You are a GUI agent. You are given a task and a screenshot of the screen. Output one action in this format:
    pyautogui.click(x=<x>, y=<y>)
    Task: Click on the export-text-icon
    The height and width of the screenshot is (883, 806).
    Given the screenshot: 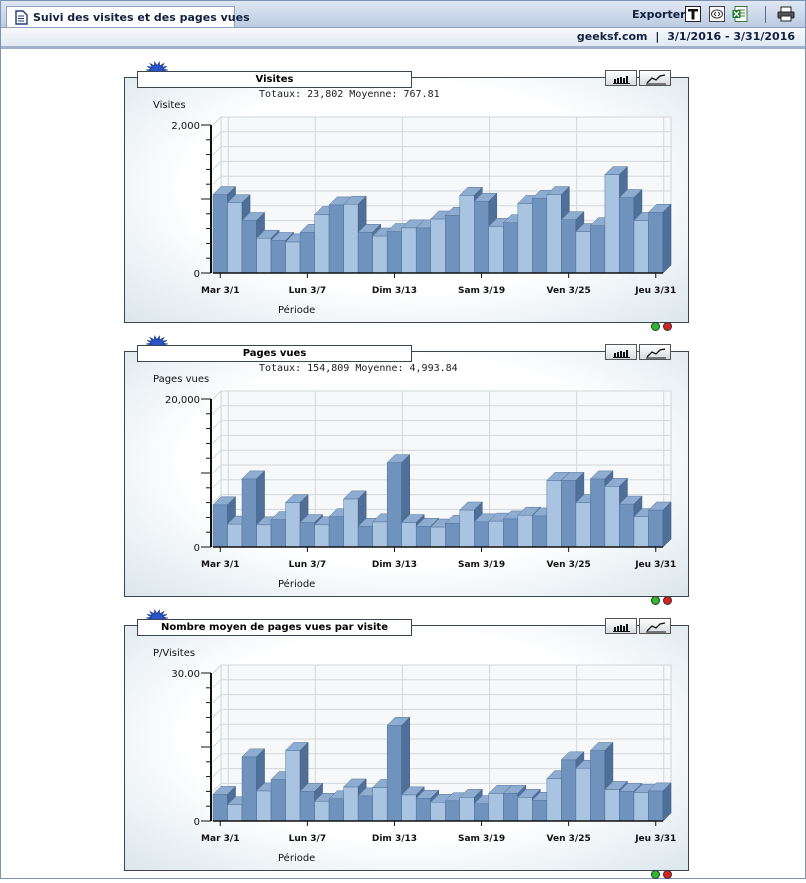 What is the action you would take?
    pyautogui.click(x=693, y=14)
    